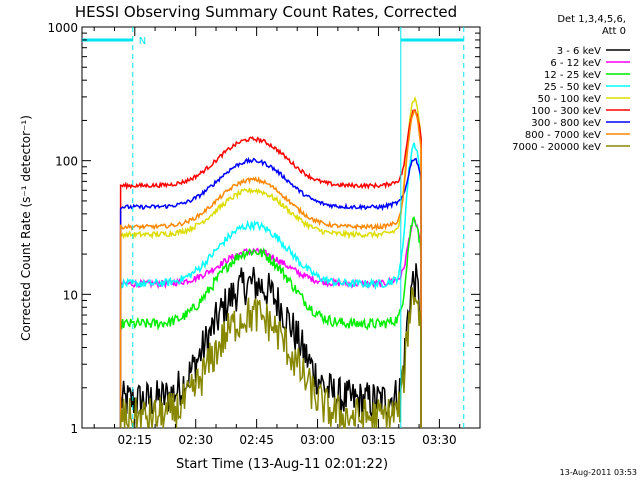  Describe the element at coordinates (66, 162) in the screenshot. I see `y-tick-label: 100` at that location.